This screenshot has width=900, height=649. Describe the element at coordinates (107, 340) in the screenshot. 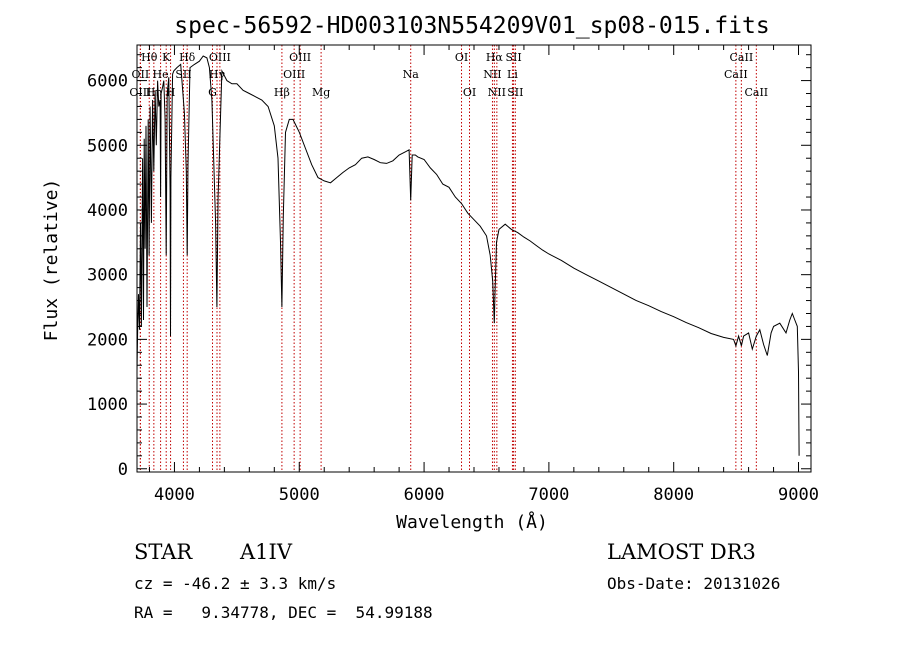

I see `y-tick-label: 2000` at that location.